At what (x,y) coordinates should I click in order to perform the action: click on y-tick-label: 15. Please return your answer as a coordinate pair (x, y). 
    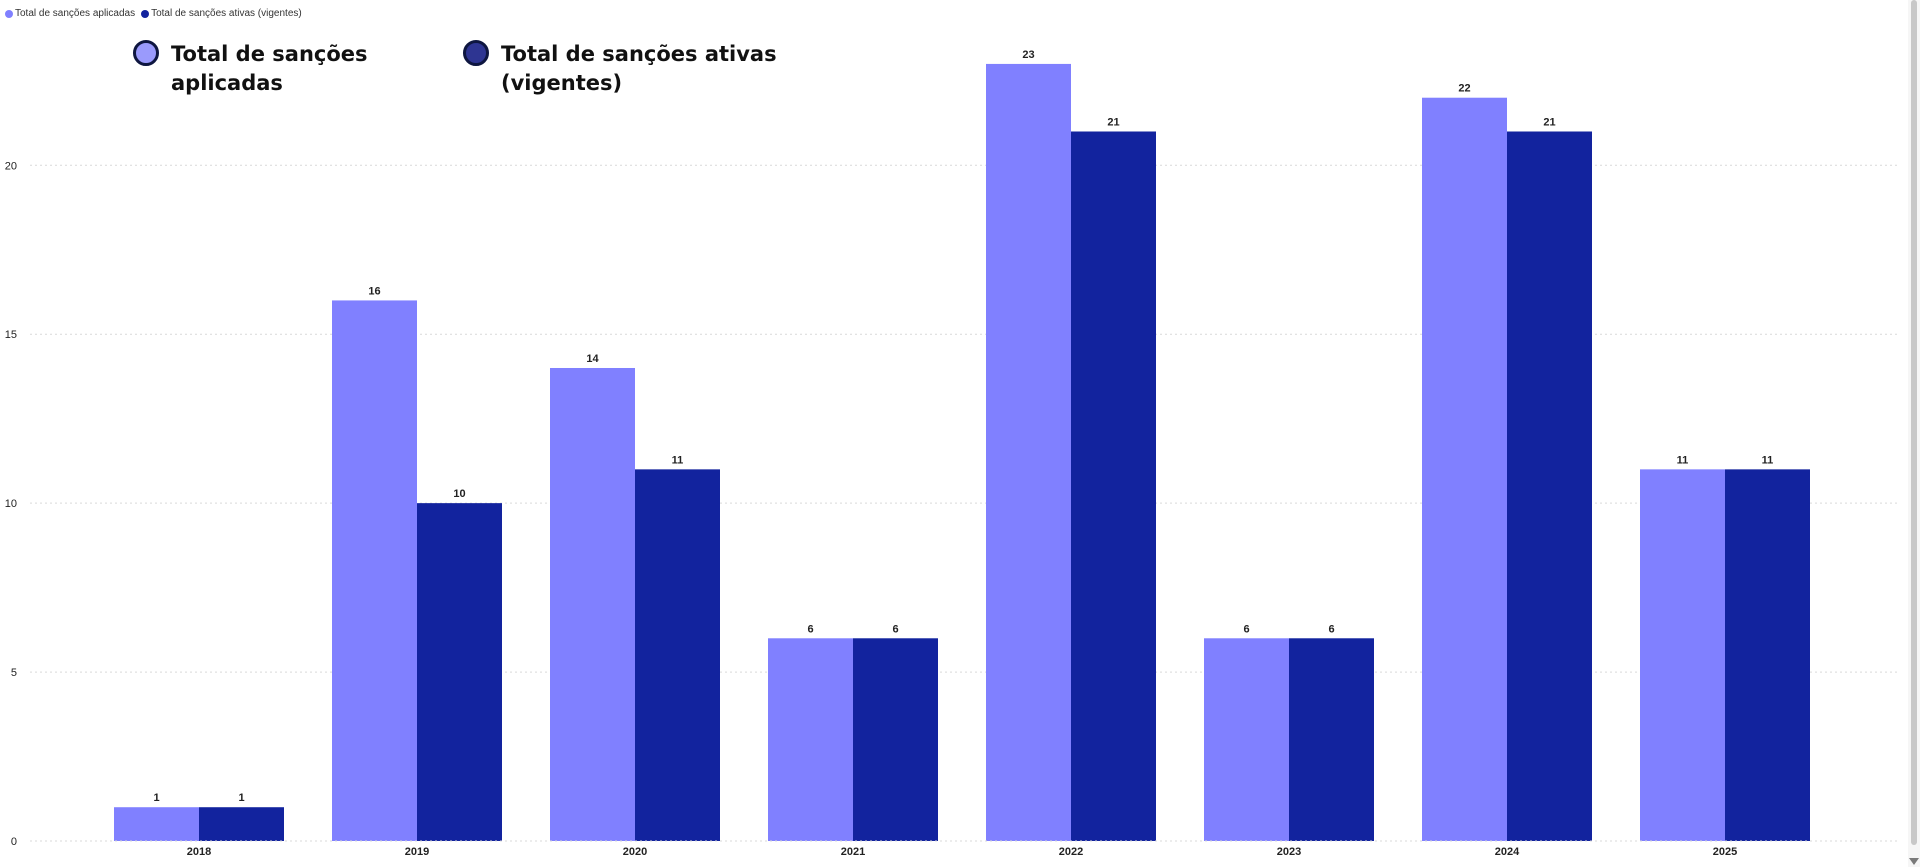
    Looking at the image, I should click on (11, 335).